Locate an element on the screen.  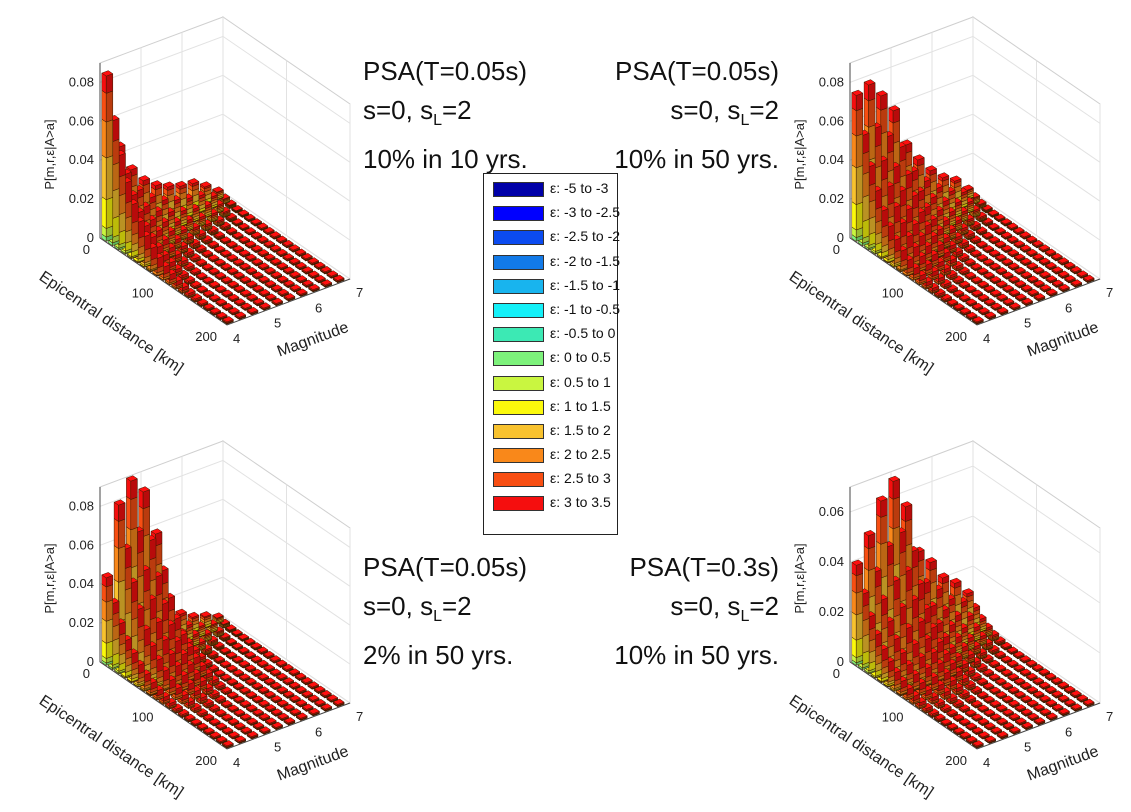
z-tick-label: 0.02 is located at coordinates (81, 198).